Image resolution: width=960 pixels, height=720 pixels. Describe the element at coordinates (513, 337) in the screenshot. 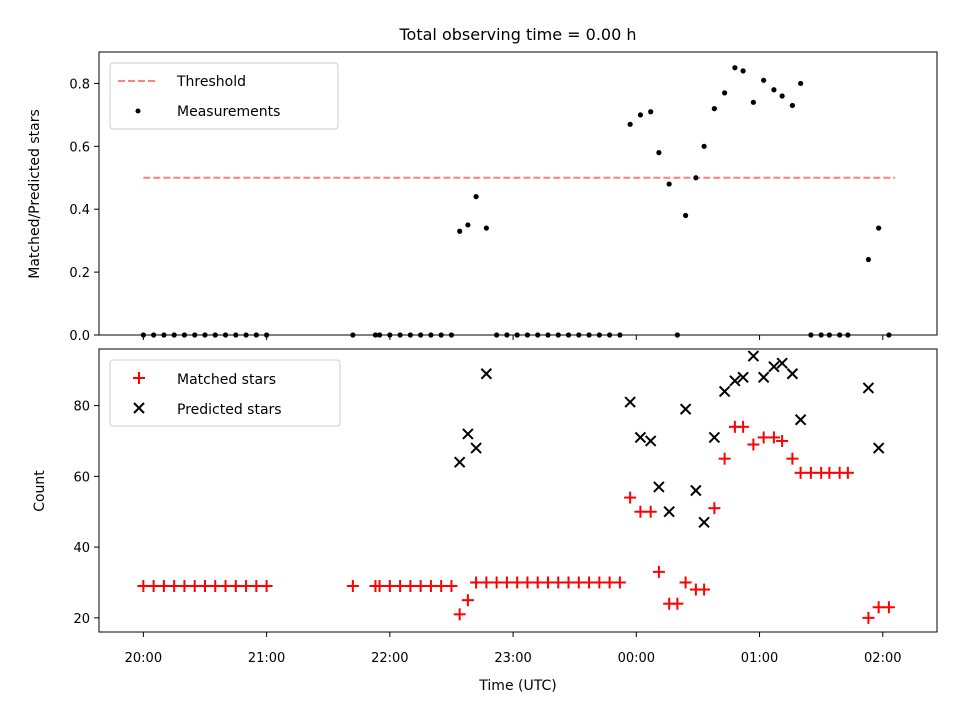

I see `top-x-ticks` at that location.